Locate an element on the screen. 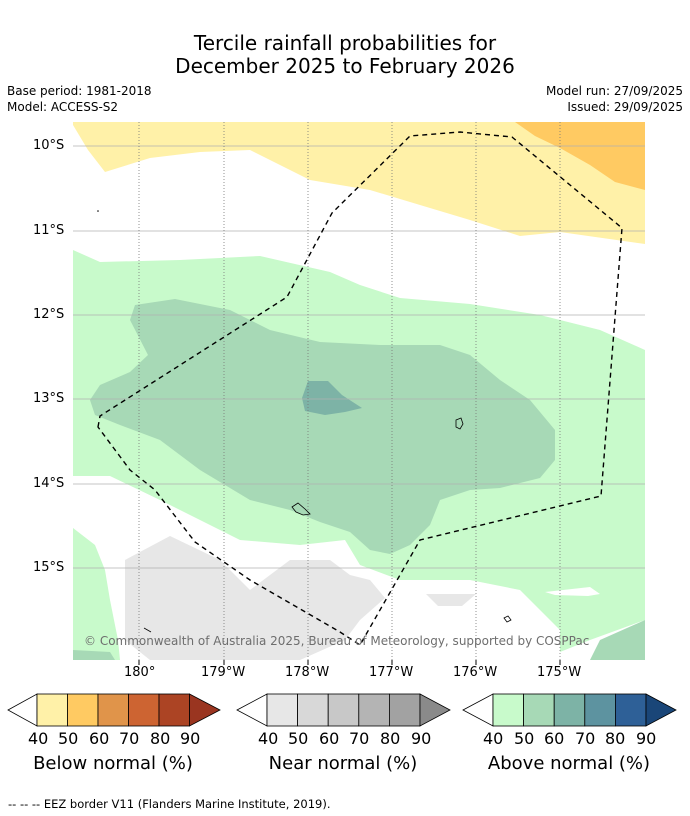 This screenshot has height=816, width=690. lat-tick-label: 12°S is located at coordinates (49, 314).